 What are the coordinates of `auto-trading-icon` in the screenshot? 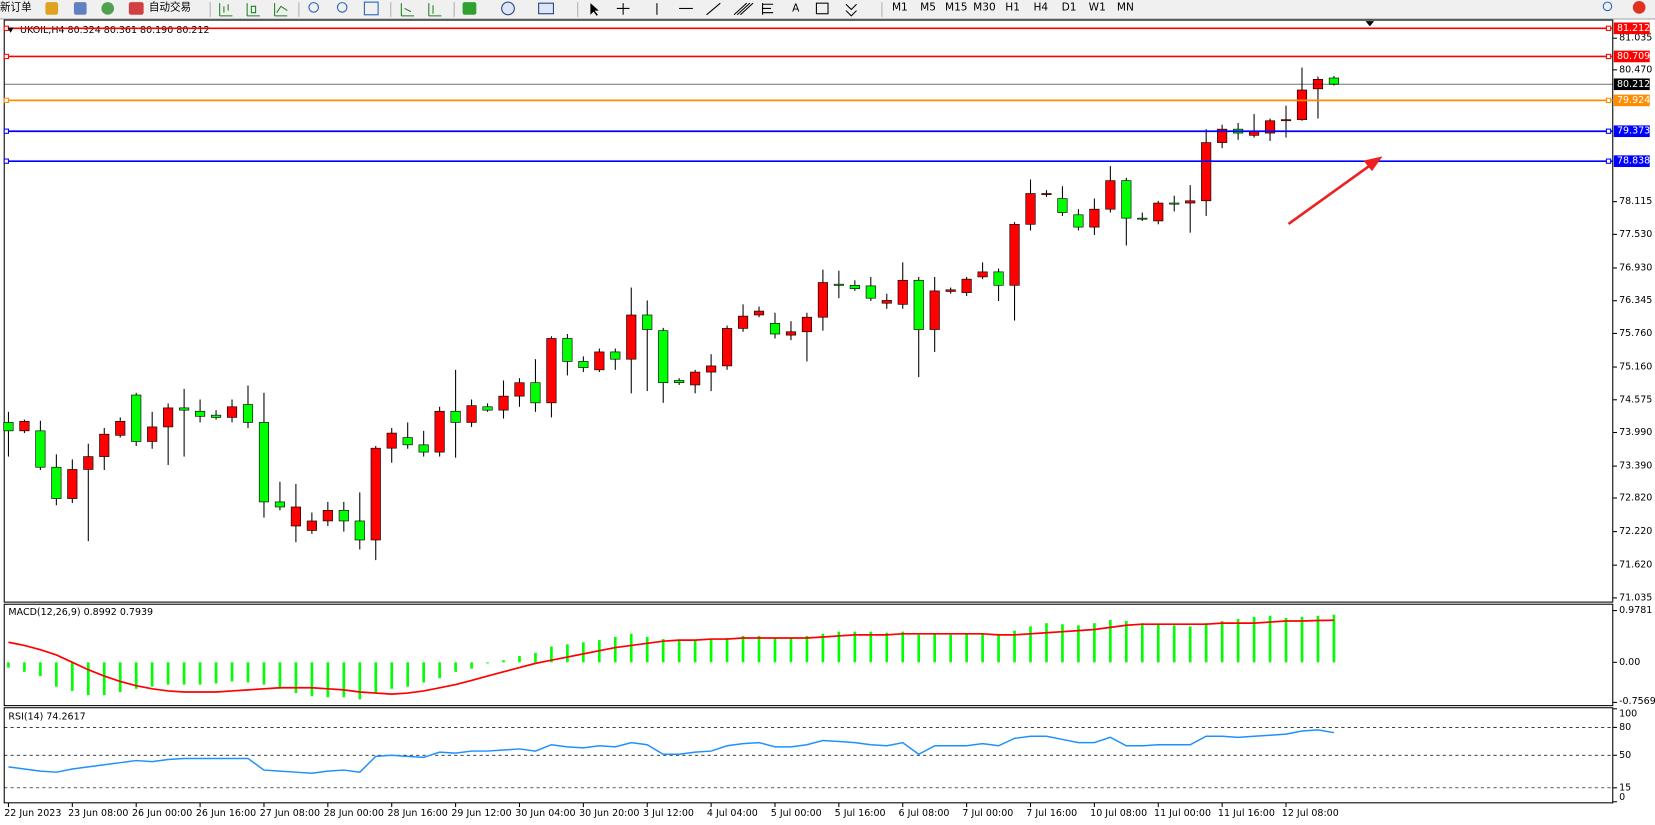 It's located at (136, 8).